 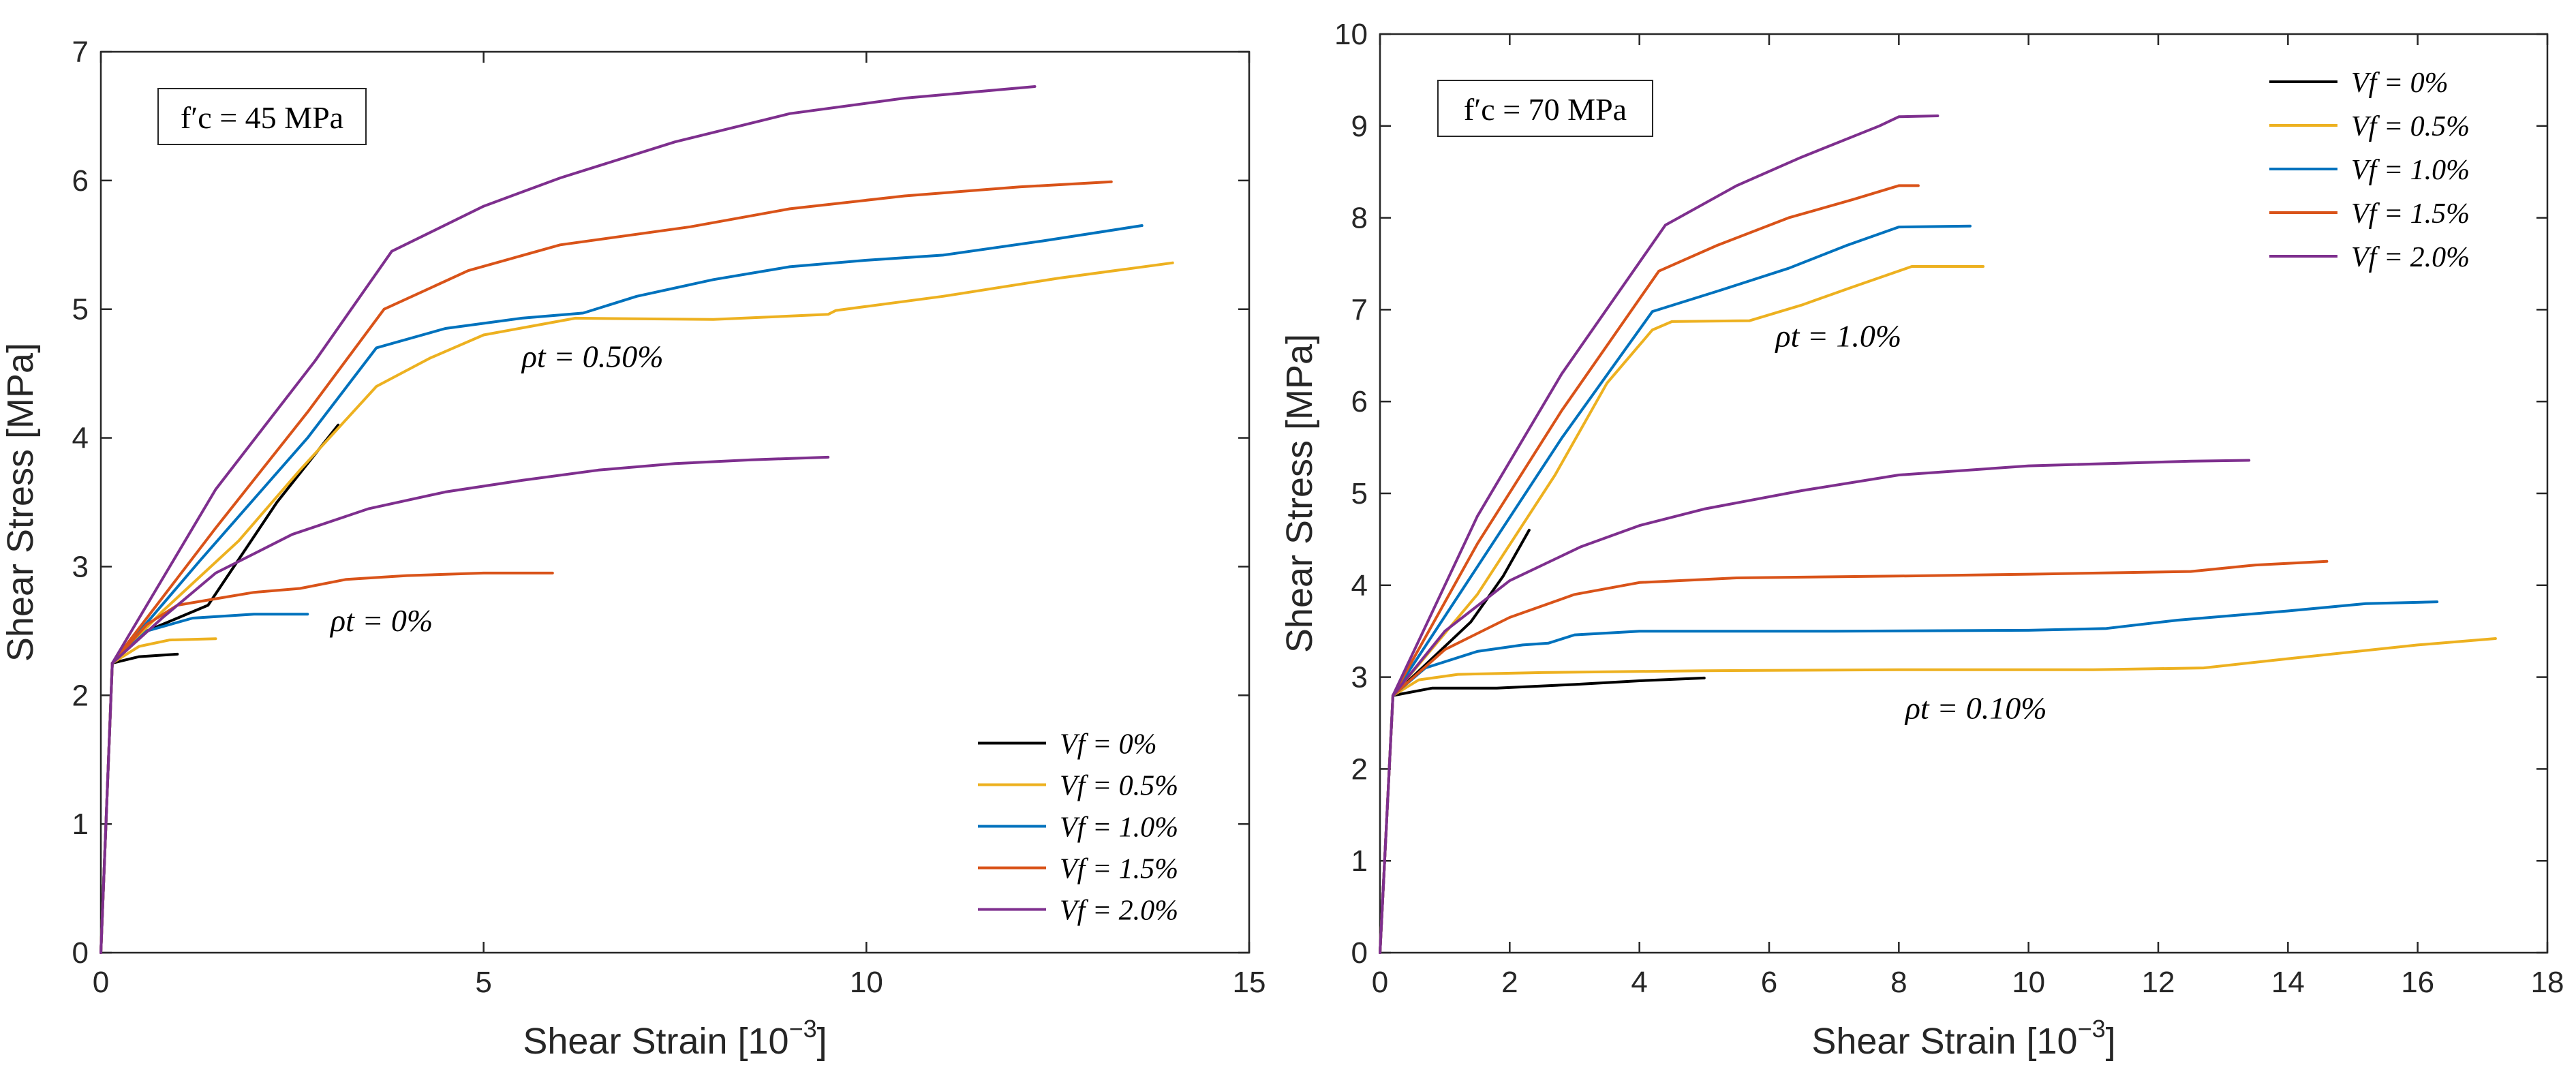 I want to click on x-tick-label: 16, so click(x=2417, y=982).